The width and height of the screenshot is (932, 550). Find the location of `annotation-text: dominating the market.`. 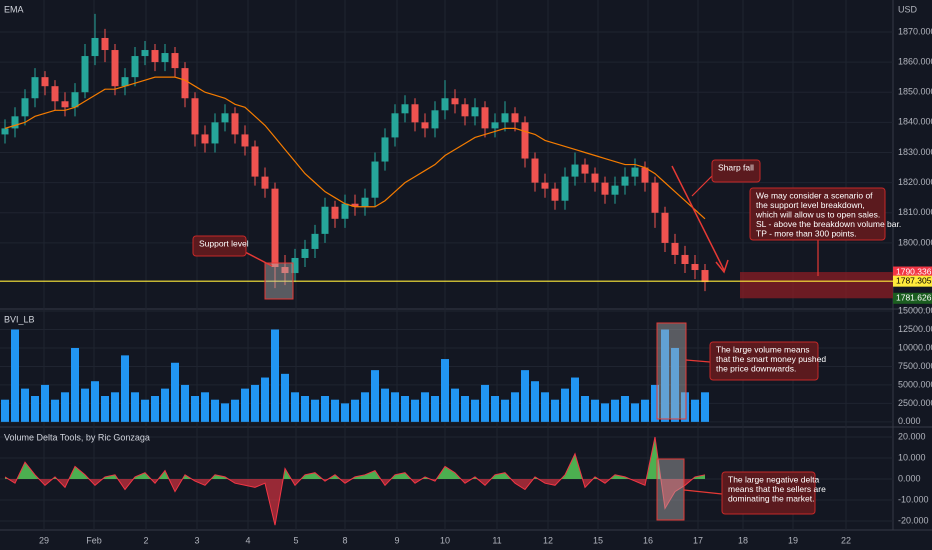

annotation-text: dominating the market. is located at coordinates (771, 498).